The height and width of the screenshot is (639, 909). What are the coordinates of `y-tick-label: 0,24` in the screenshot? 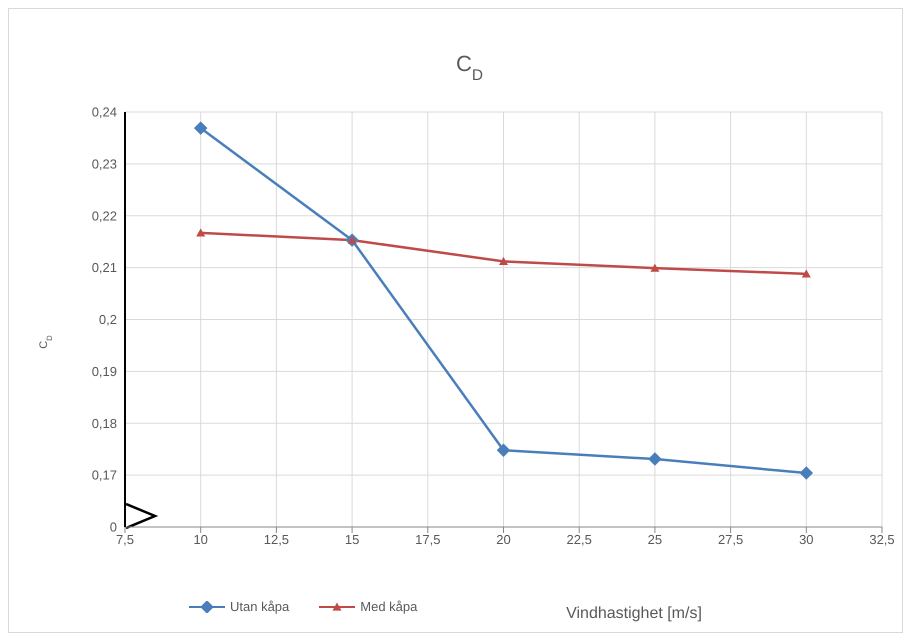 It's located at (104, 112).